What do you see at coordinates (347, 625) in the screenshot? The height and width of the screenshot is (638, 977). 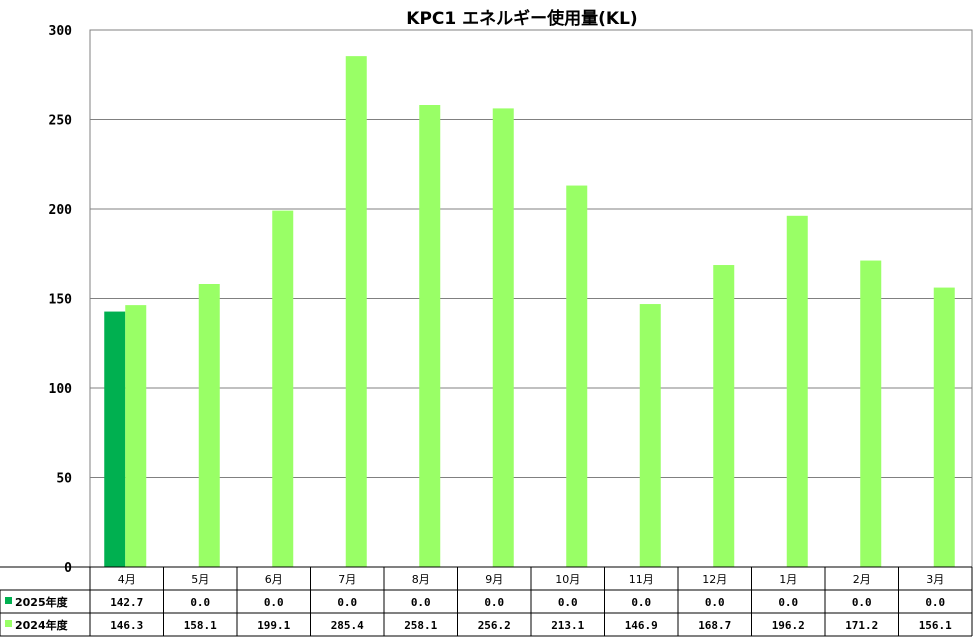 I see `data-label: 285.4` at bounding box center [347, 625].